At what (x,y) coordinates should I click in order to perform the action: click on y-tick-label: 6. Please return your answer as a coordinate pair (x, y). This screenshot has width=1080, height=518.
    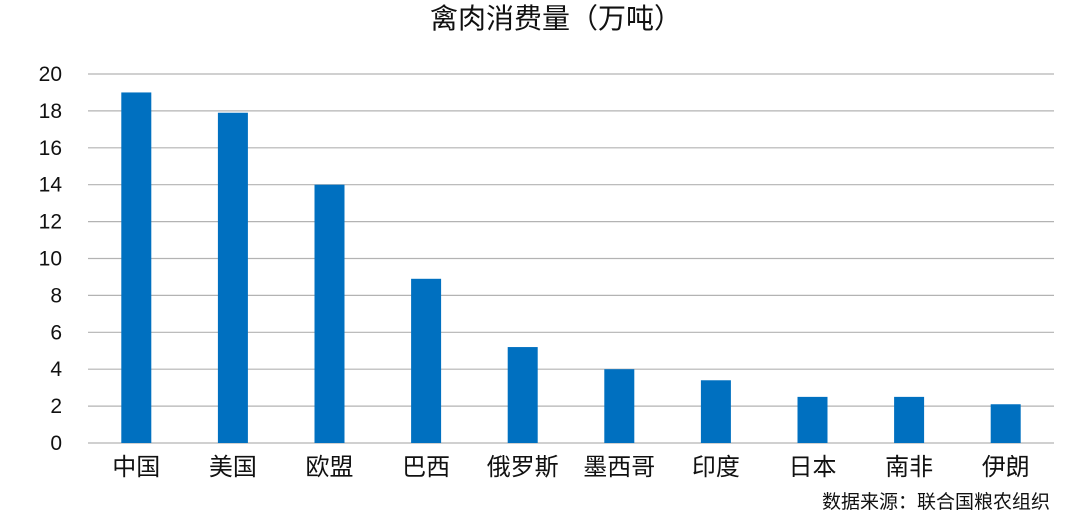
    Looking at the image, I should click on (56, 332).